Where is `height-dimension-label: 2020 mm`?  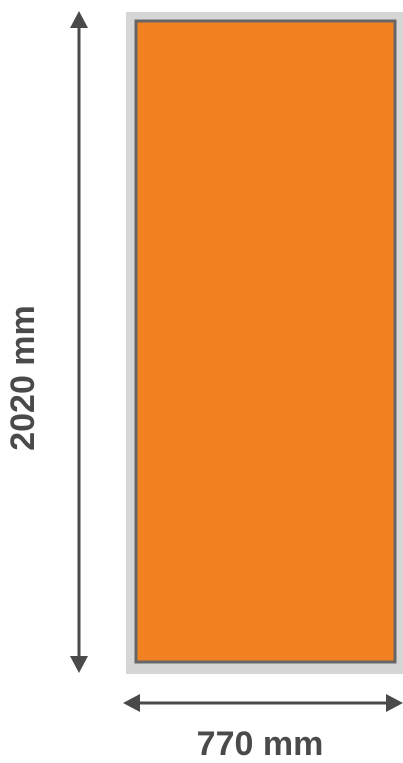 height-dimension-label: 2020 mm is located at coordinates (23, 378).